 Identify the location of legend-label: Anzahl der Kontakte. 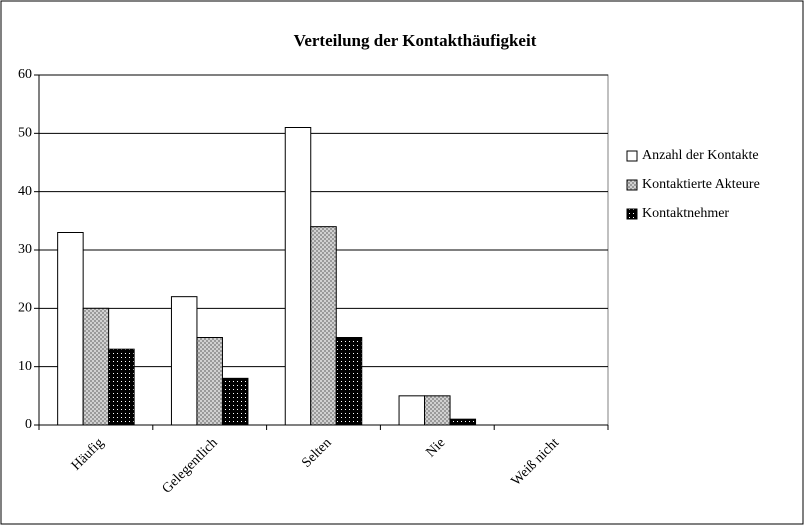
(700, 155).